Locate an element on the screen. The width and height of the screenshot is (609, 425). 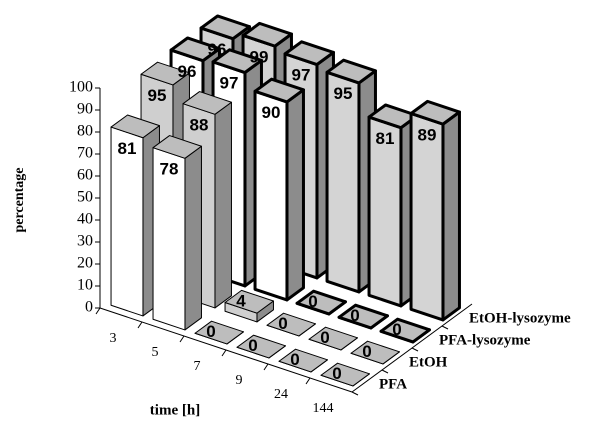
legend-label: PFA-lysozyme is located at coordinates (485, 340).